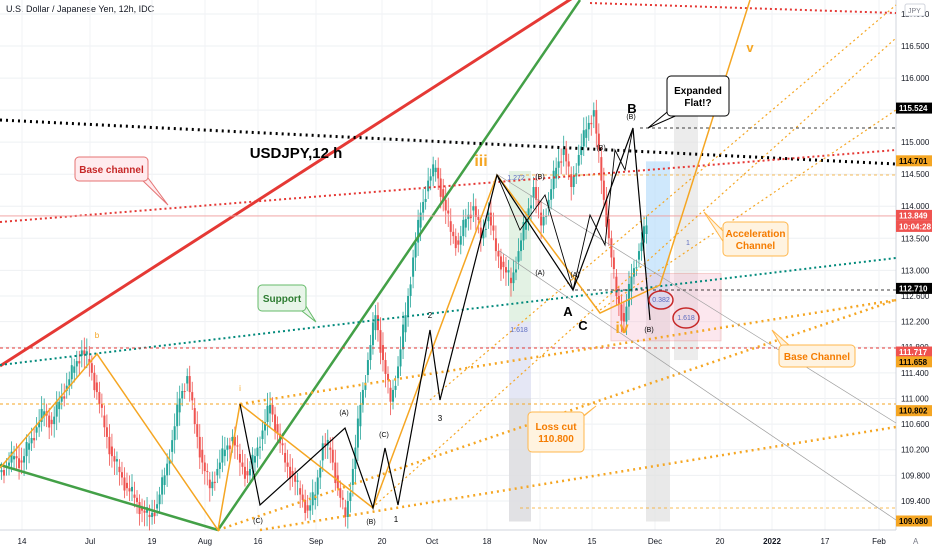  I want to click on price-tick-label: 109.800, so click(915, 475).